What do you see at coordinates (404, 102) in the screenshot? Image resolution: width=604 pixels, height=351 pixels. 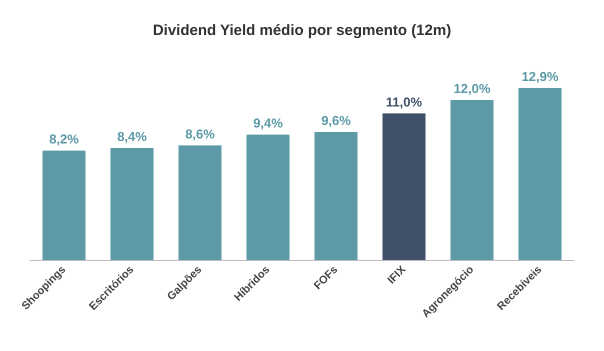 I see `data-label: 11,0%` at bounding box center [404, 102].